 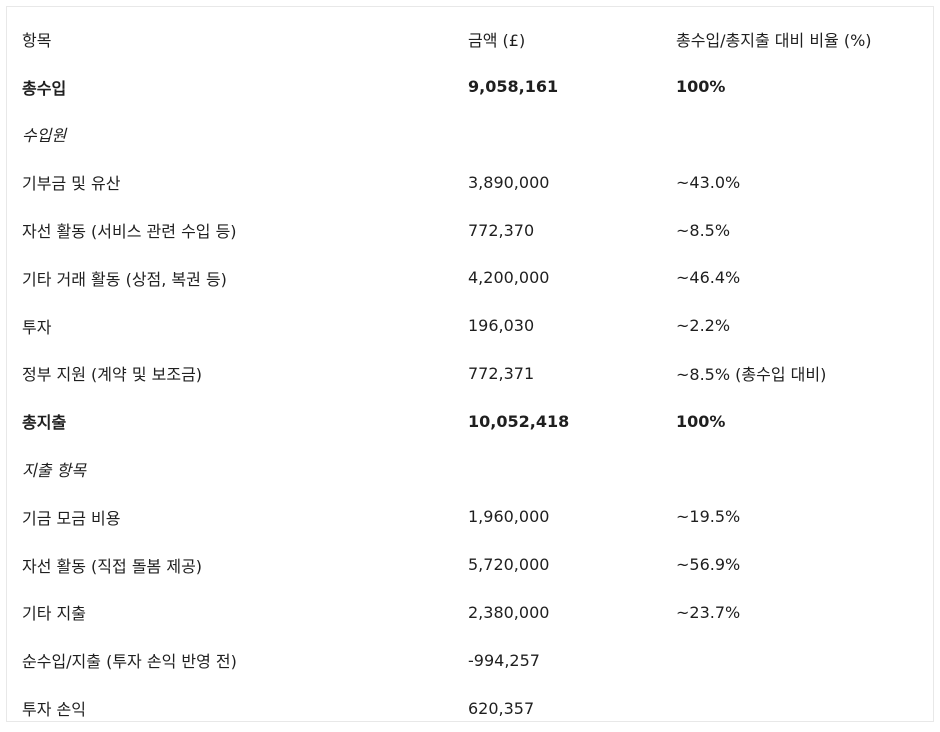 What do you see at coordinates (509, 612) in the screenshot?
I see `row-amount: 2,380,000` at bounding box center [509, 612].